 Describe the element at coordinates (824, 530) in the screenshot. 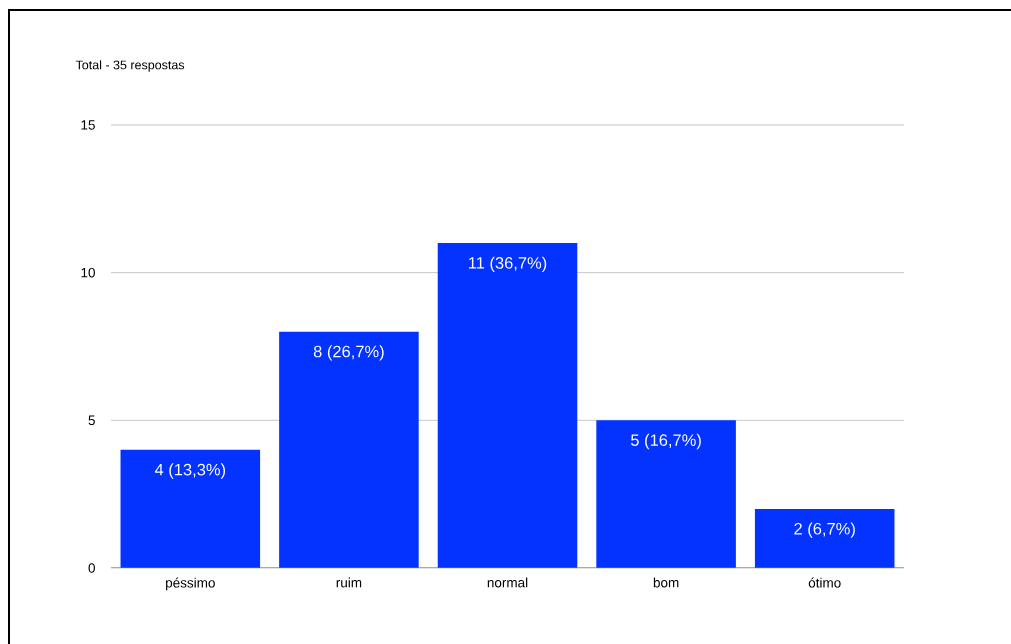

I see `data-label: 2 (6,7%)` at that location.